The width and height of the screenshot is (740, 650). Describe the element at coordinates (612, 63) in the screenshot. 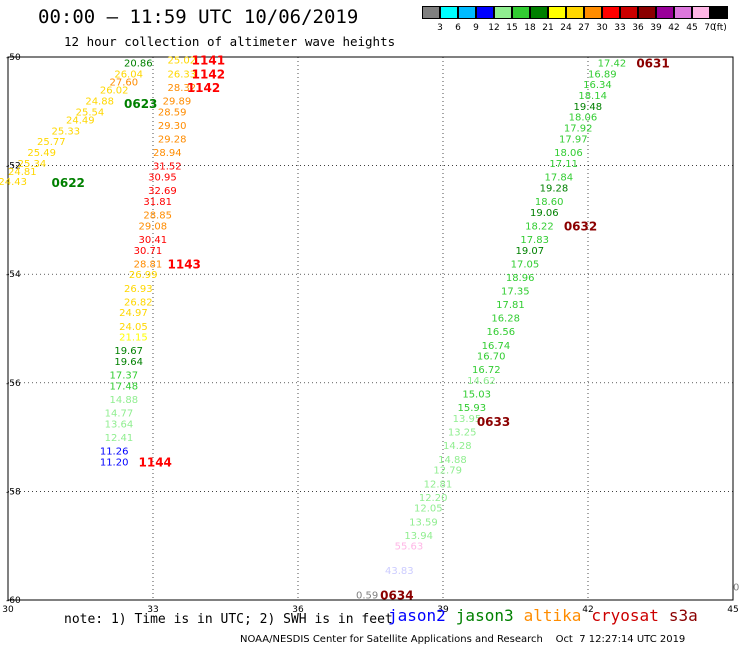

I see `wave-height-label: 17.42` at that location.